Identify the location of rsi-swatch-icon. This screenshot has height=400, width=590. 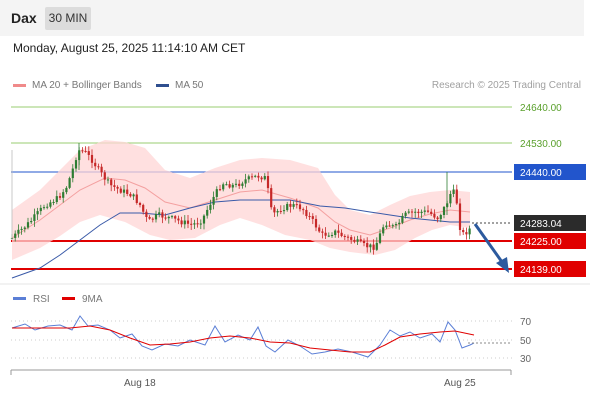
(19, 298).